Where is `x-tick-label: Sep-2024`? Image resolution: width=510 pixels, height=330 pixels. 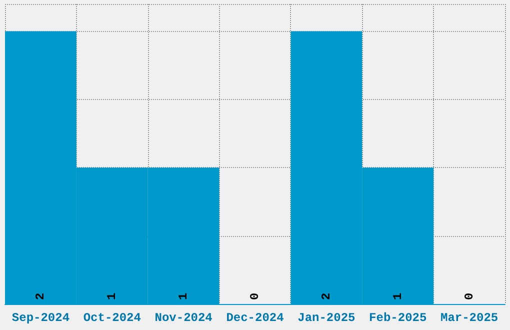 x-tick-label: Sep-2024 is located at coordinates (41, 318).